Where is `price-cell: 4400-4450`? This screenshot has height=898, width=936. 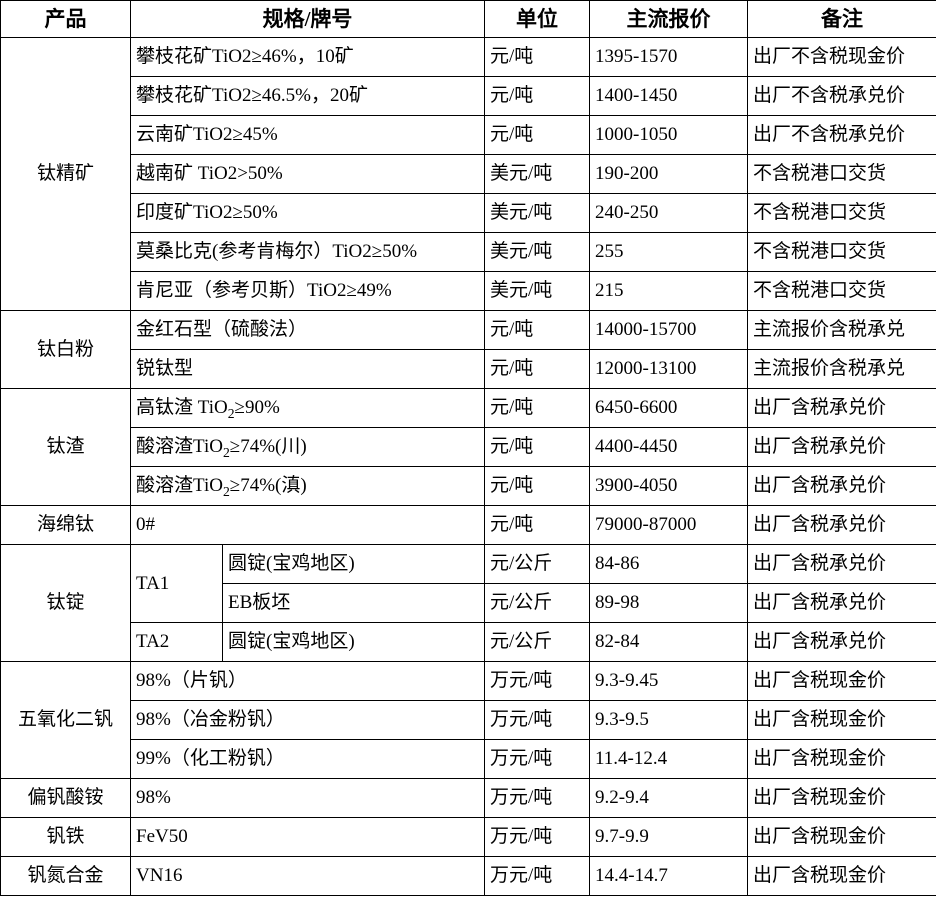
price-cell: 4400-4450 is located at coordinates (668, 447).